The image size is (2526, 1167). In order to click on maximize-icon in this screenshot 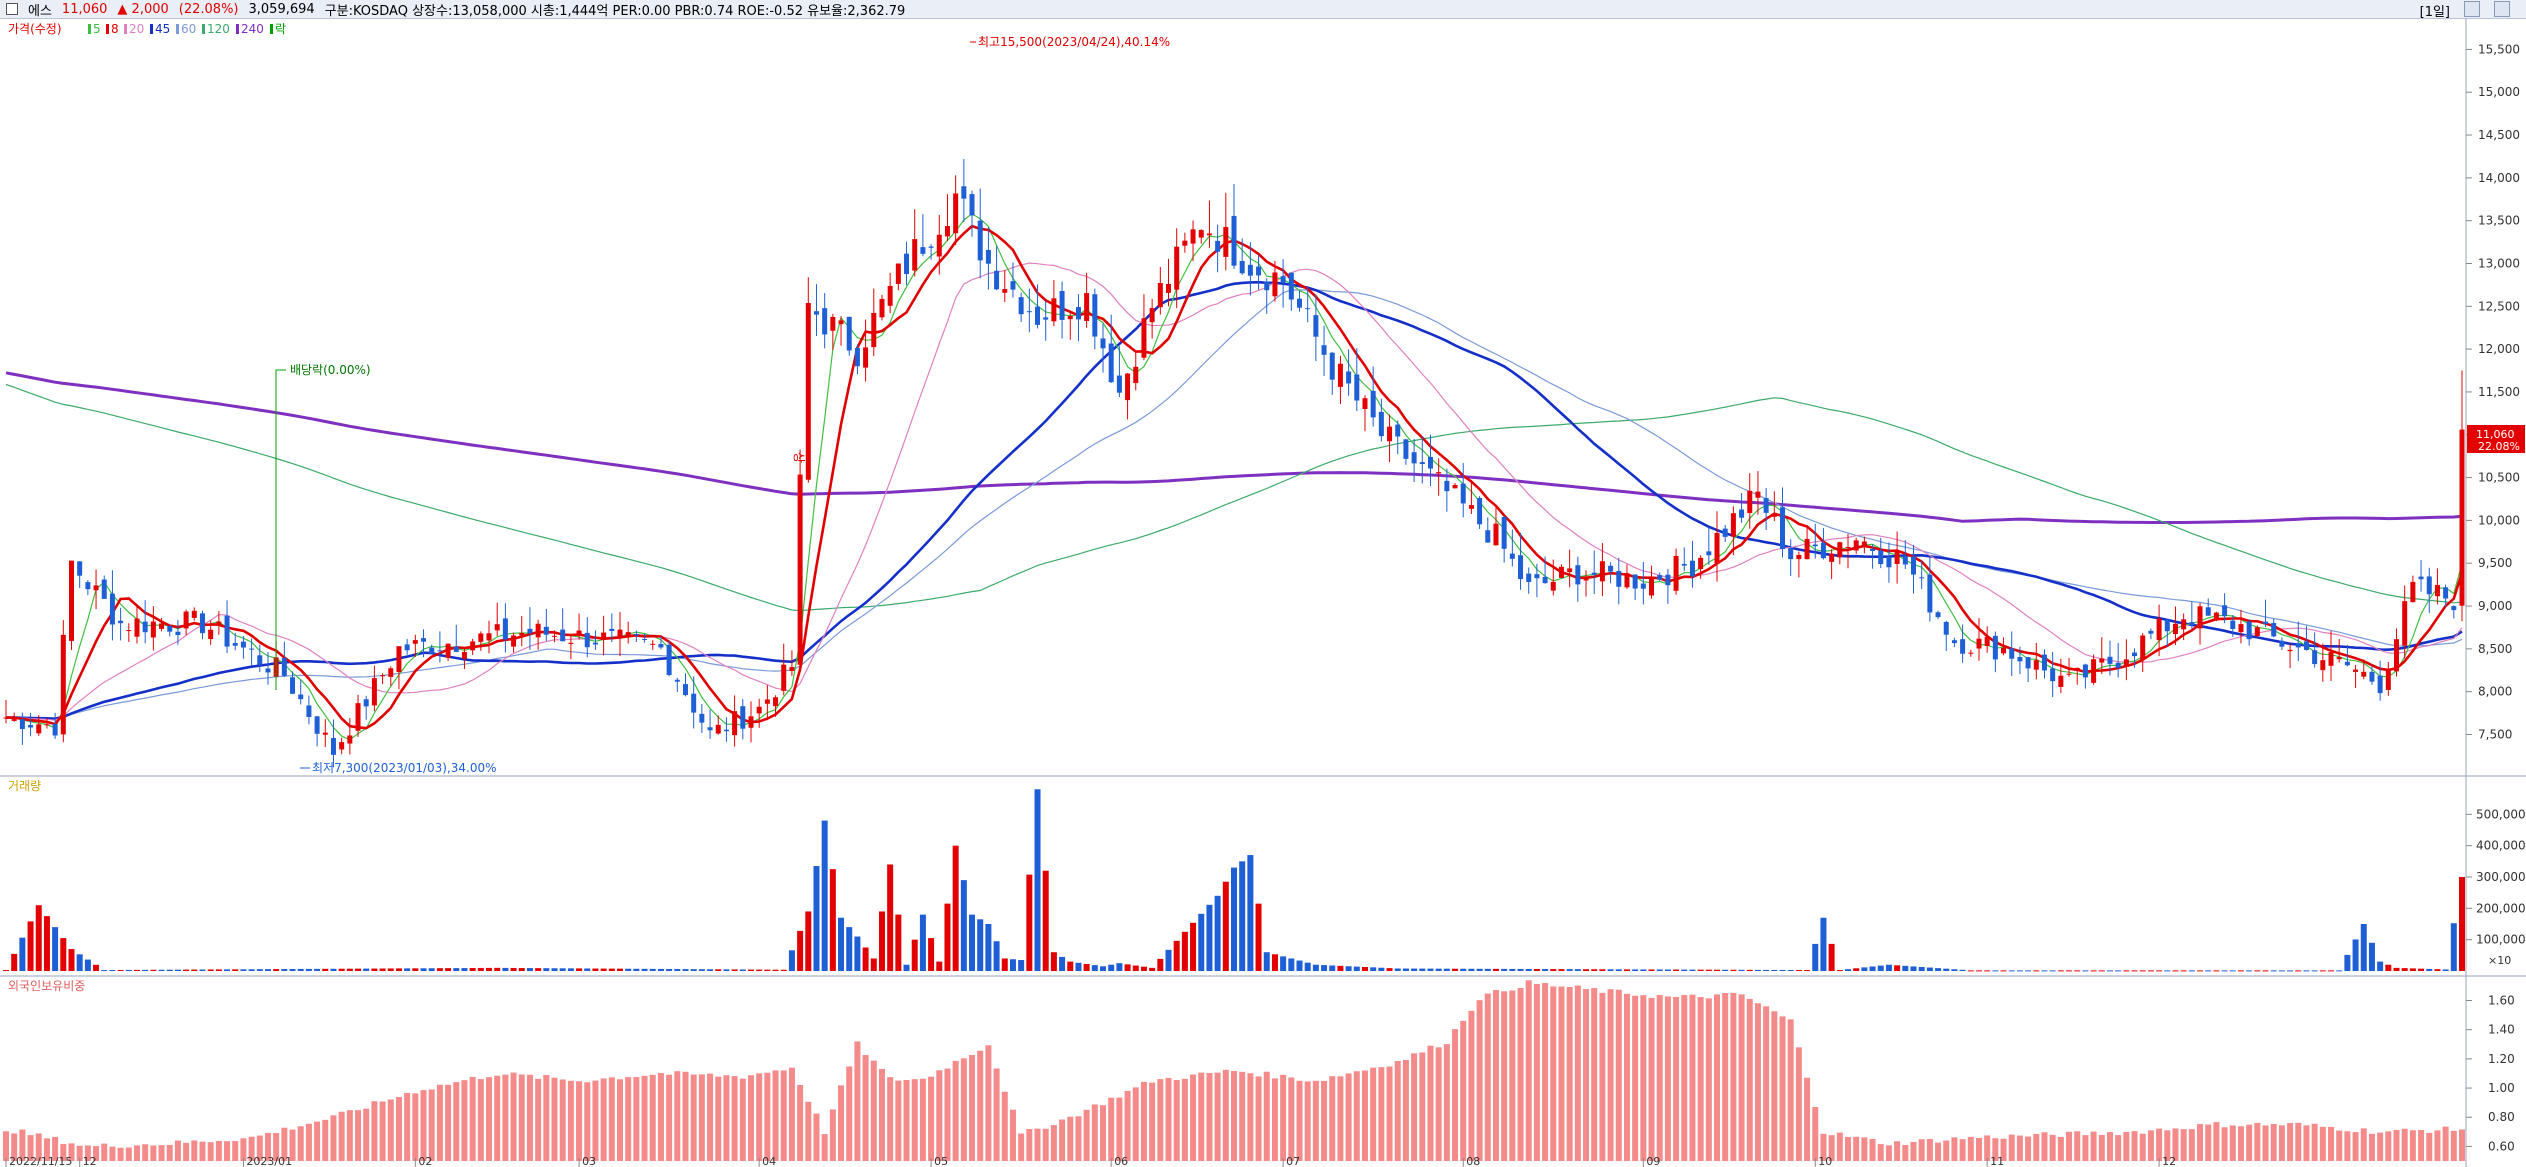, I will do `click(2502, 9)`.